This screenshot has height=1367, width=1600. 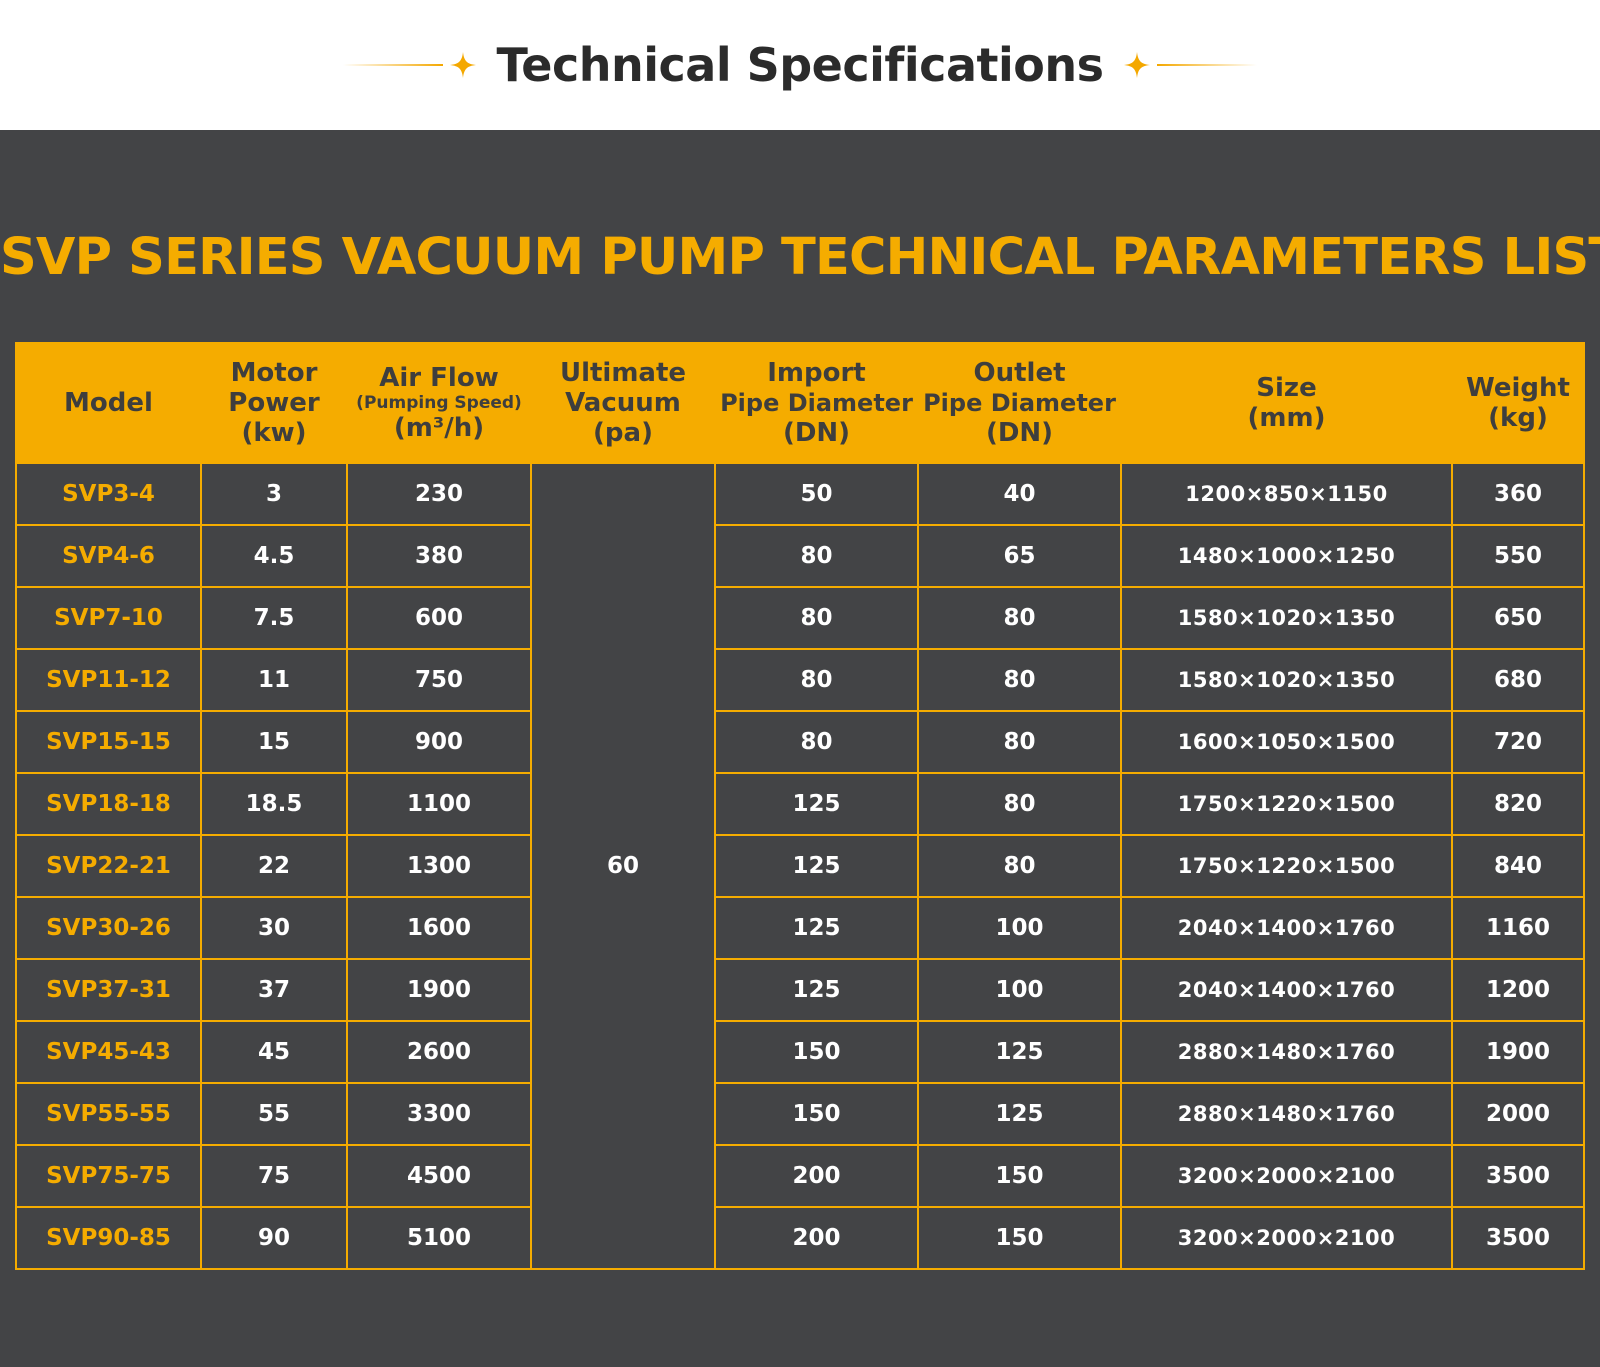 I want to click on cell-size: 2040×1400×1760, so click(x=1286, y=990).